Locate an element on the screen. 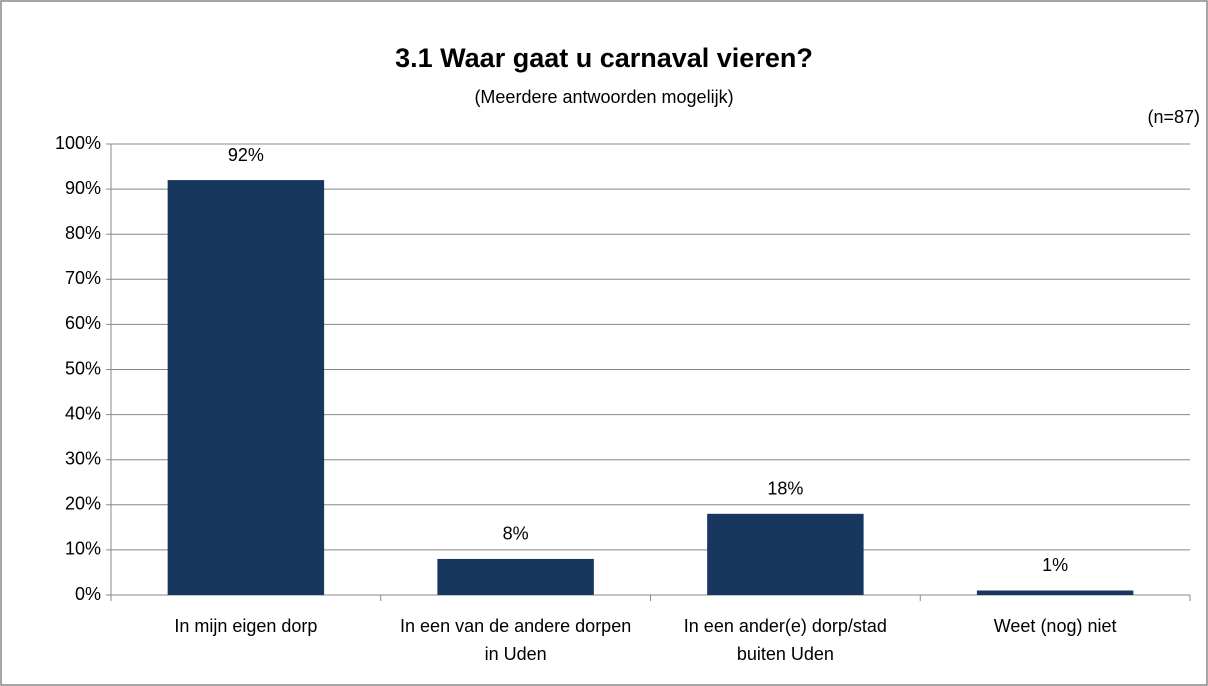 The image size is (1208, 686). y-tick-label: 30% is located at coordinates (83, 458).